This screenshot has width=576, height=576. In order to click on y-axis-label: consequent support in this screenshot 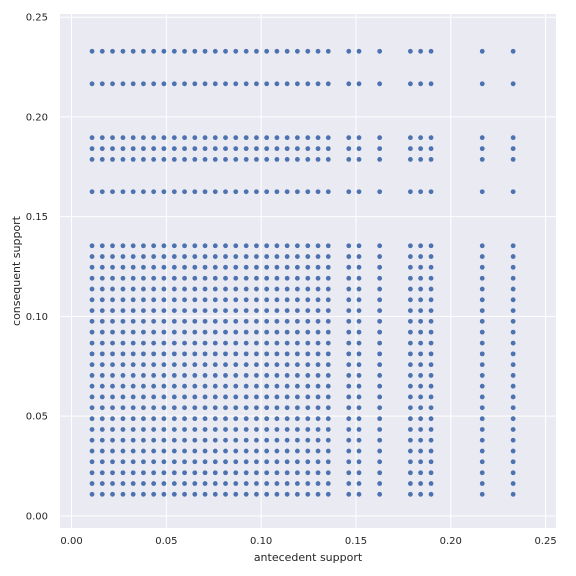, I will do `click(16, 270)`.